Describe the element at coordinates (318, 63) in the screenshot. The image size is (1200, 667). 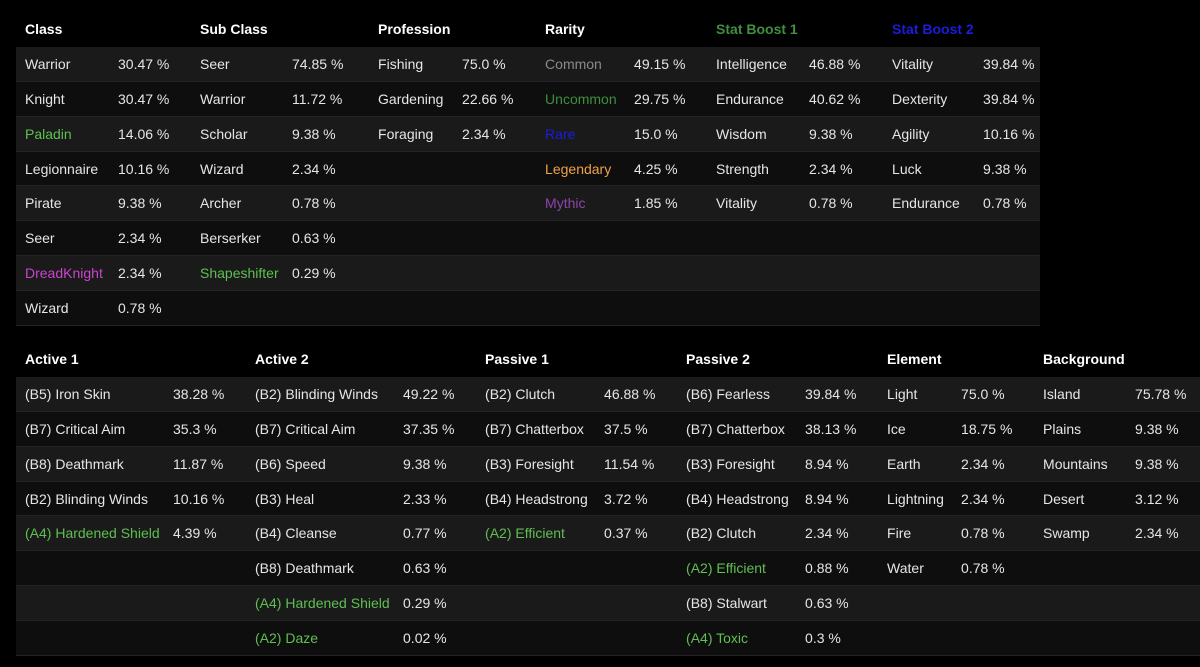
I see `item-percent: 74.85 %` at that location.